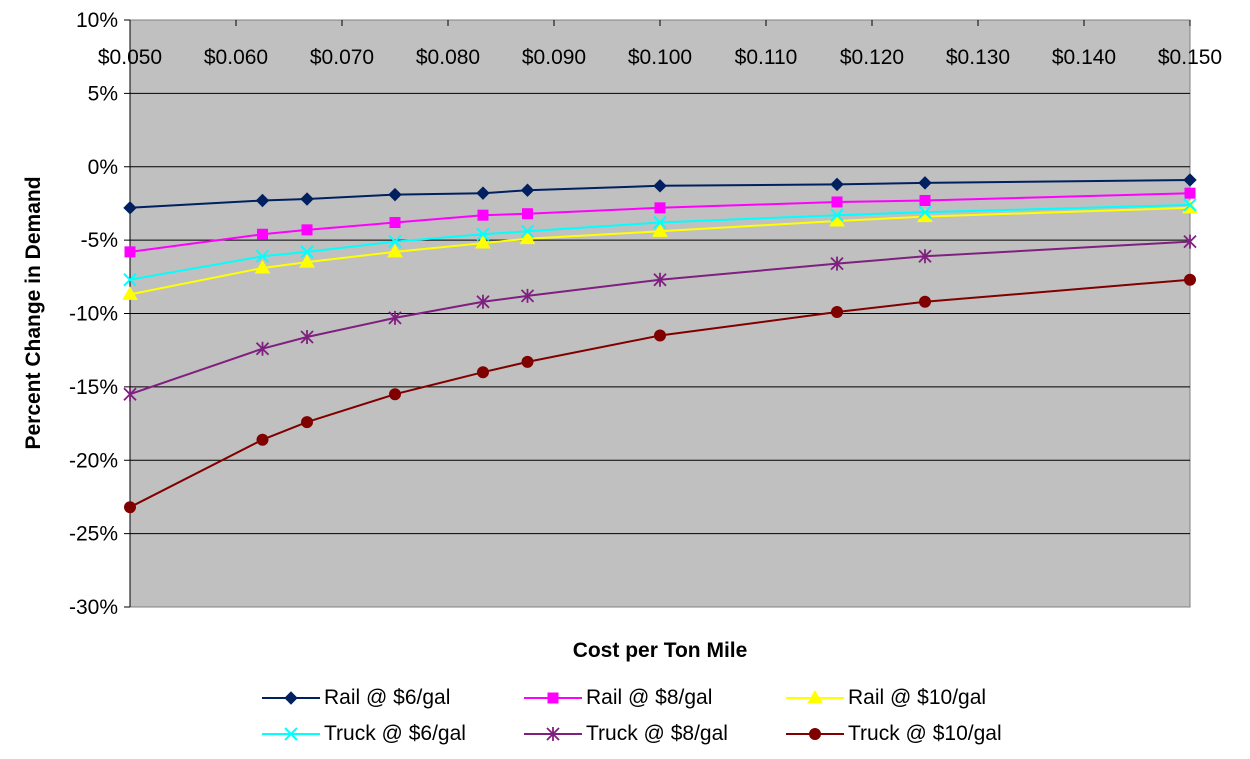  What do you see at coordinates (1084, 57) in the screenshot?
I see `x-tick-label: $0.140` at bounding box center [1084, 57].